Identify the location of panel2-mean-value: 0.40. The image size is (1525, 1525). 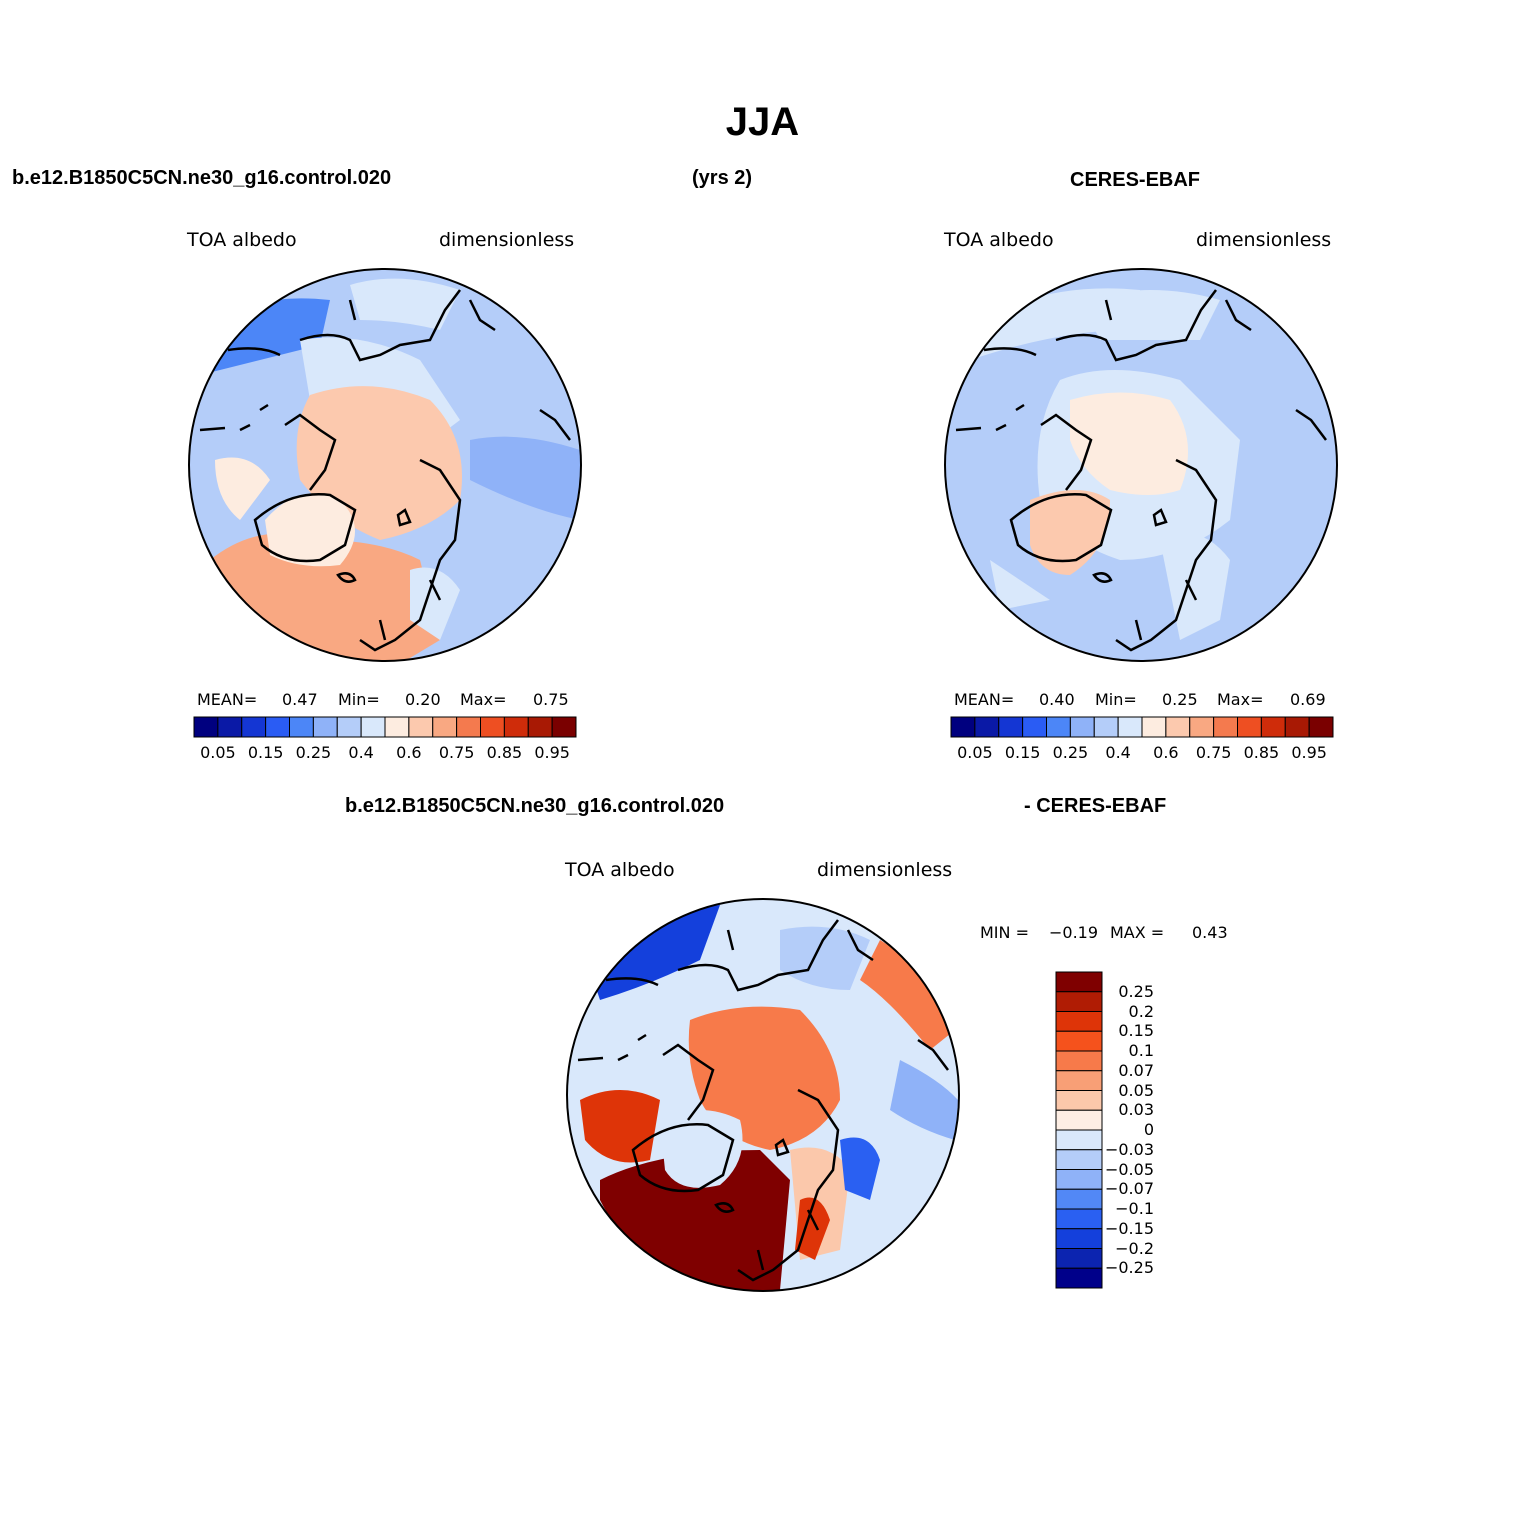
(1057, 699).